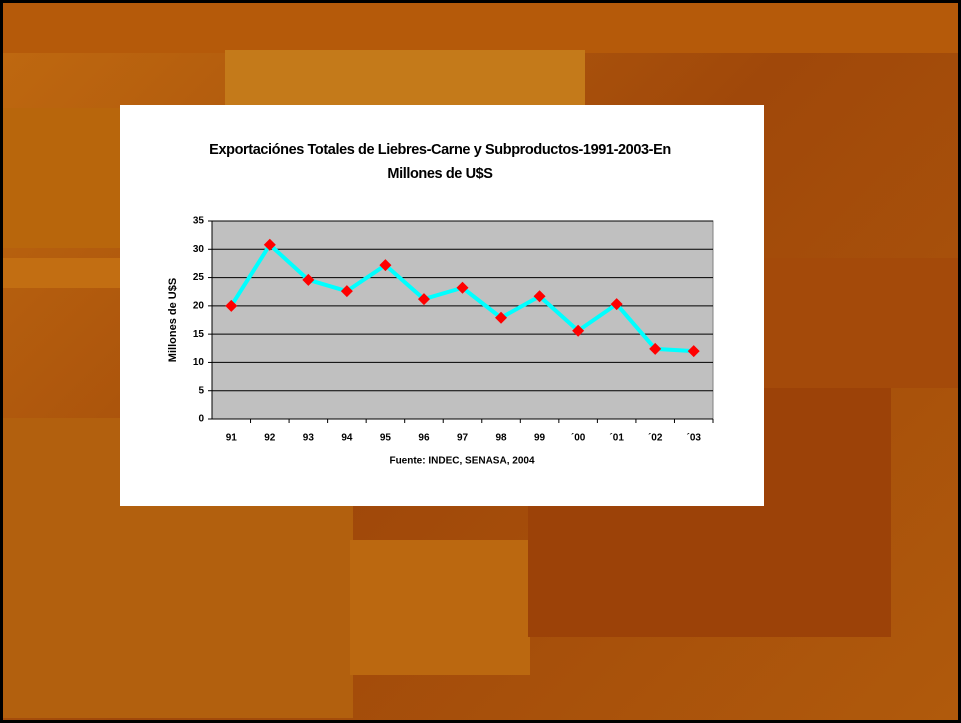 This screenshot has width=961, height=723. I want to click on x-tick-label: 91, so click(232, 438).